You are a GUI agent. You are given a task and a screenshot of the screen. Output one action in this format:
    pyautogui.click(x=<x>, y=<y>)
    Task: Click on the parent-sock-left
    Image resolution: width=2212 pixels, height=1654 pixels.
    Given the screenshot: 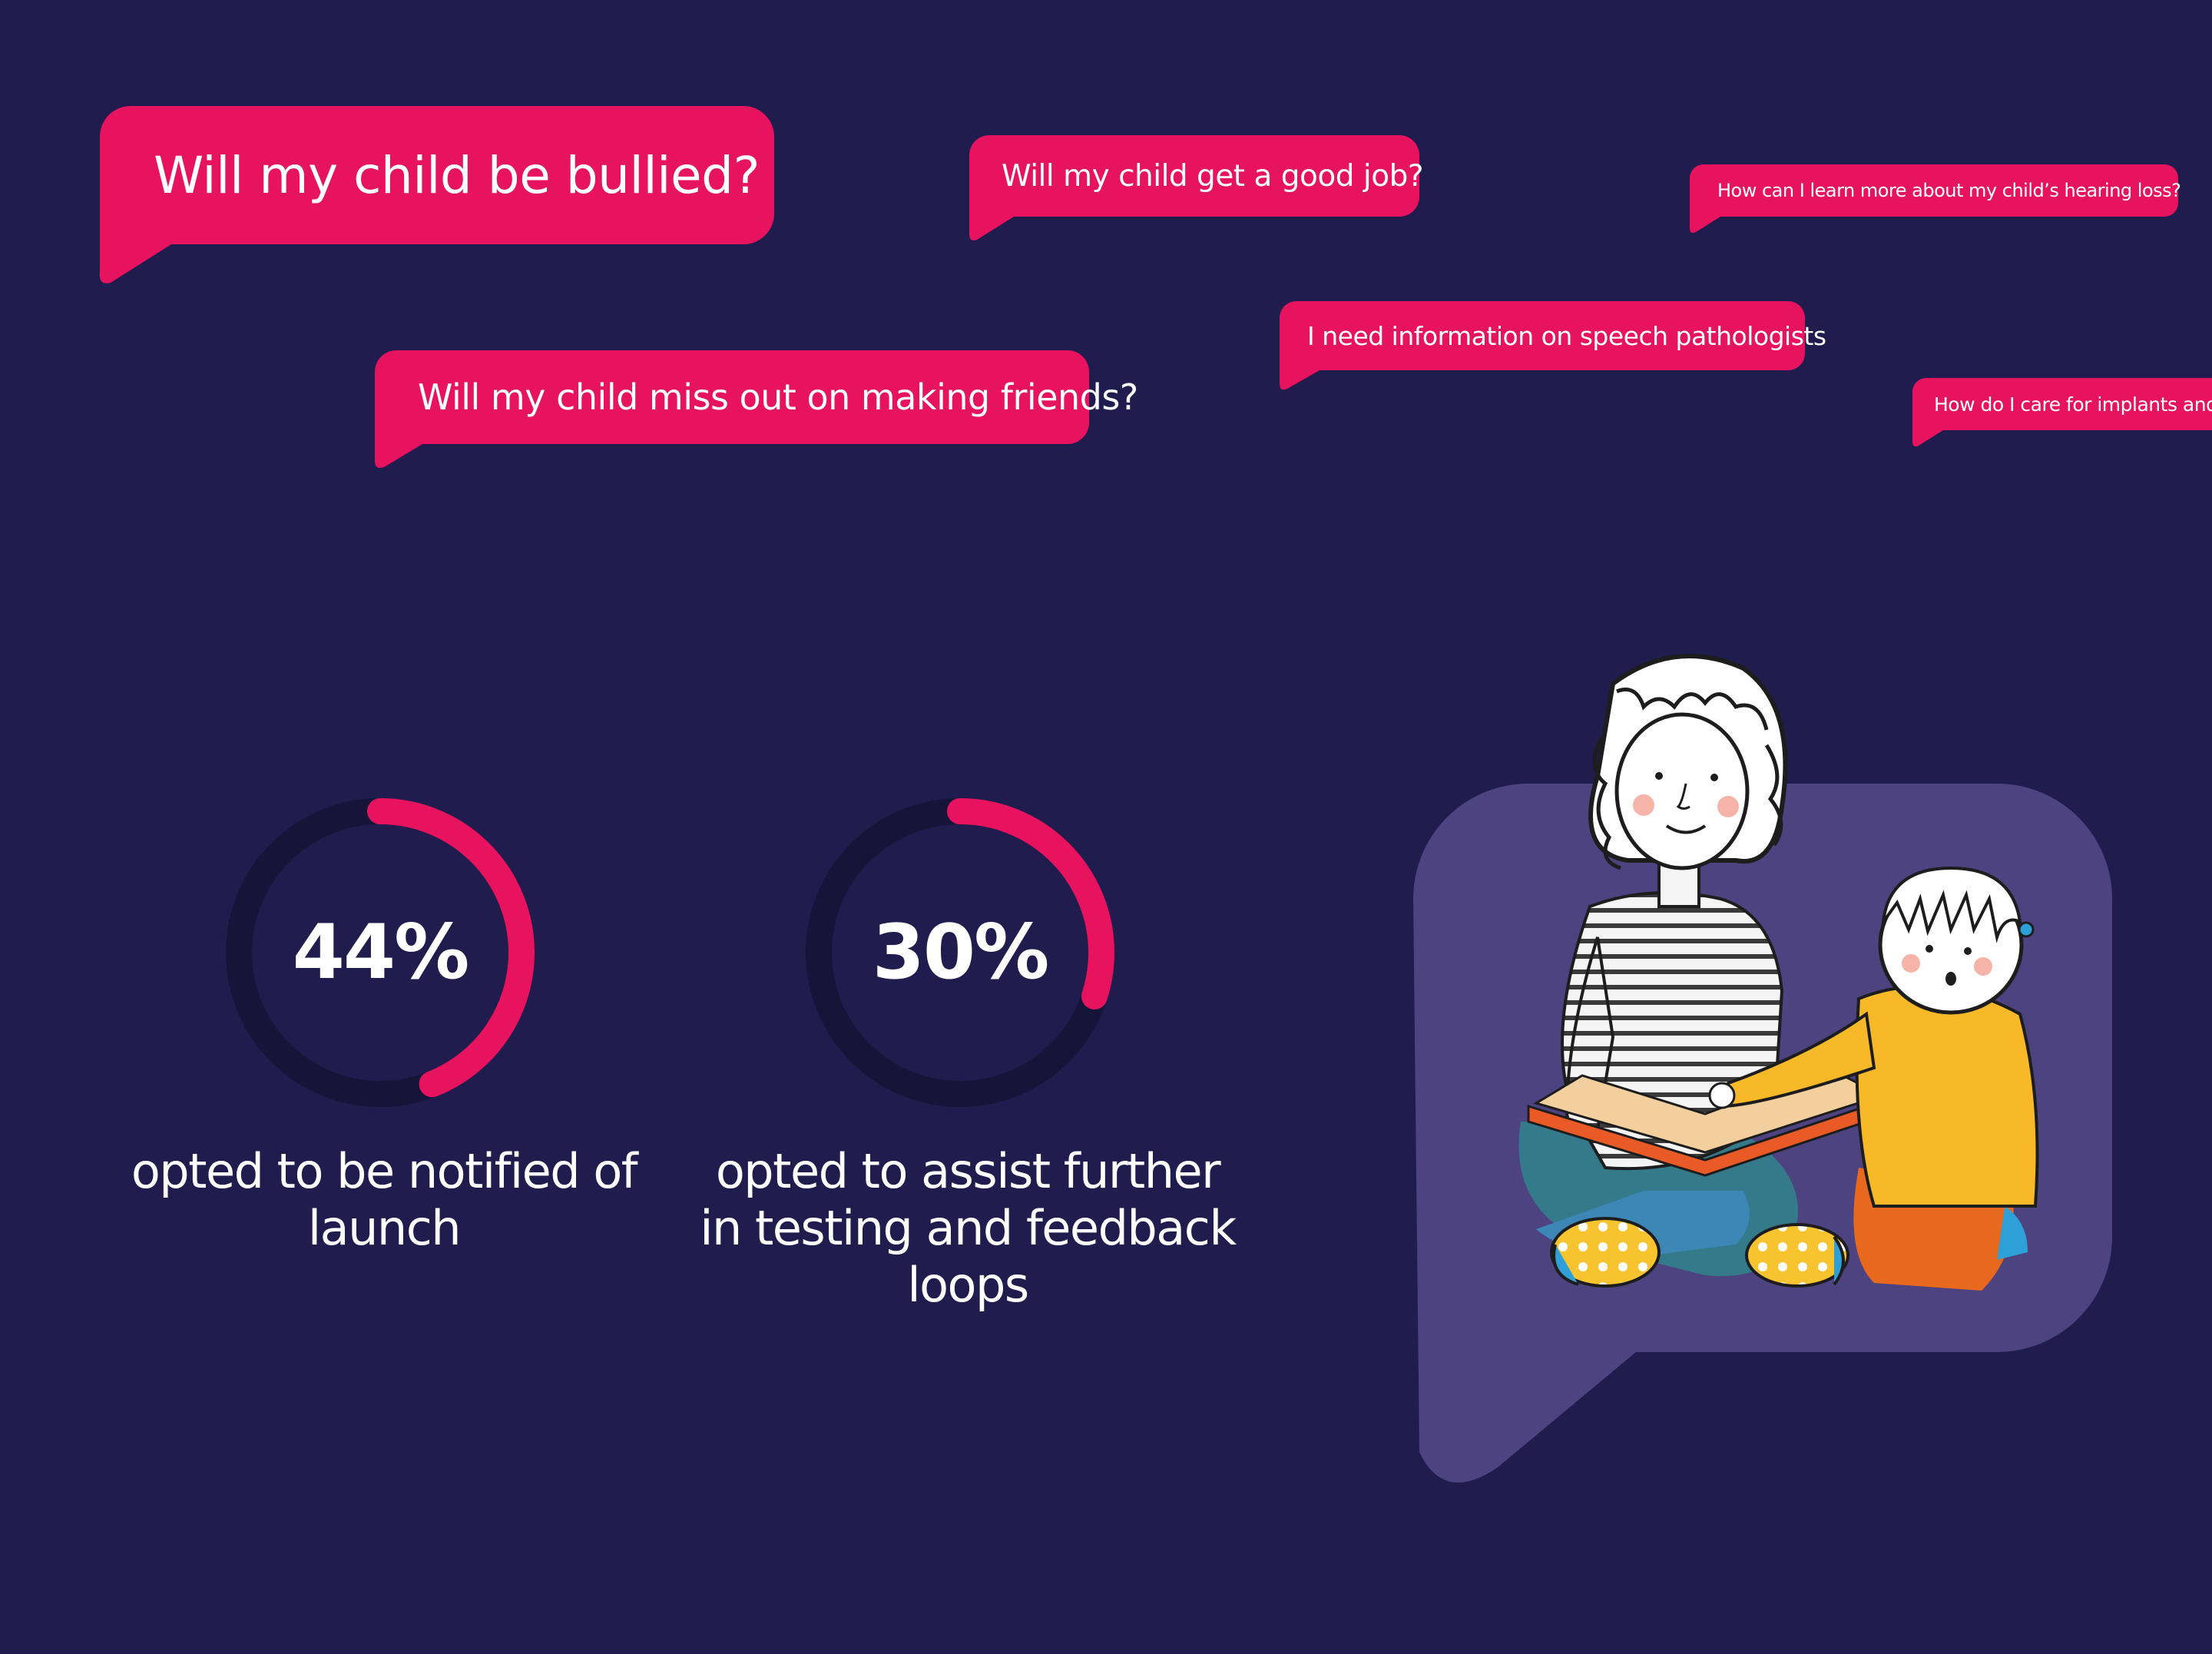 What is the action you would take?
    pyautogui.click(x=1605, y=1252)
    